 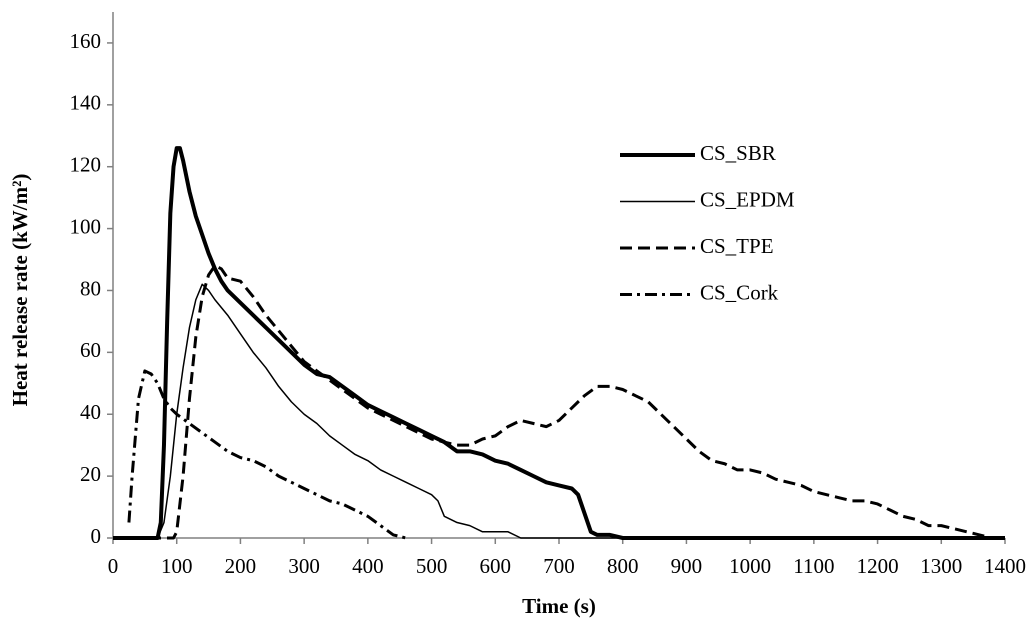 I want to click on x-tick-label: 1200, so click(x=878, y=566).